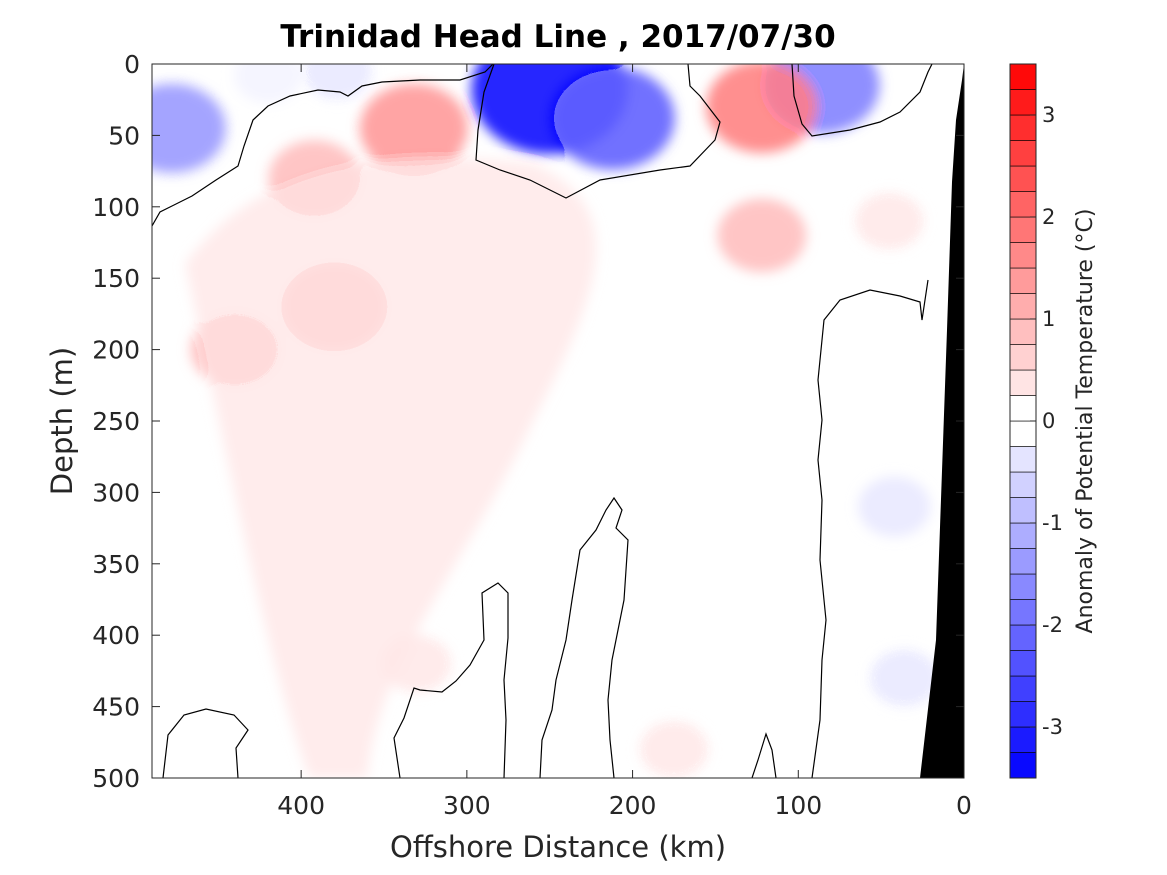  I want to click on y-tick-label: 200, so click(116, 350).